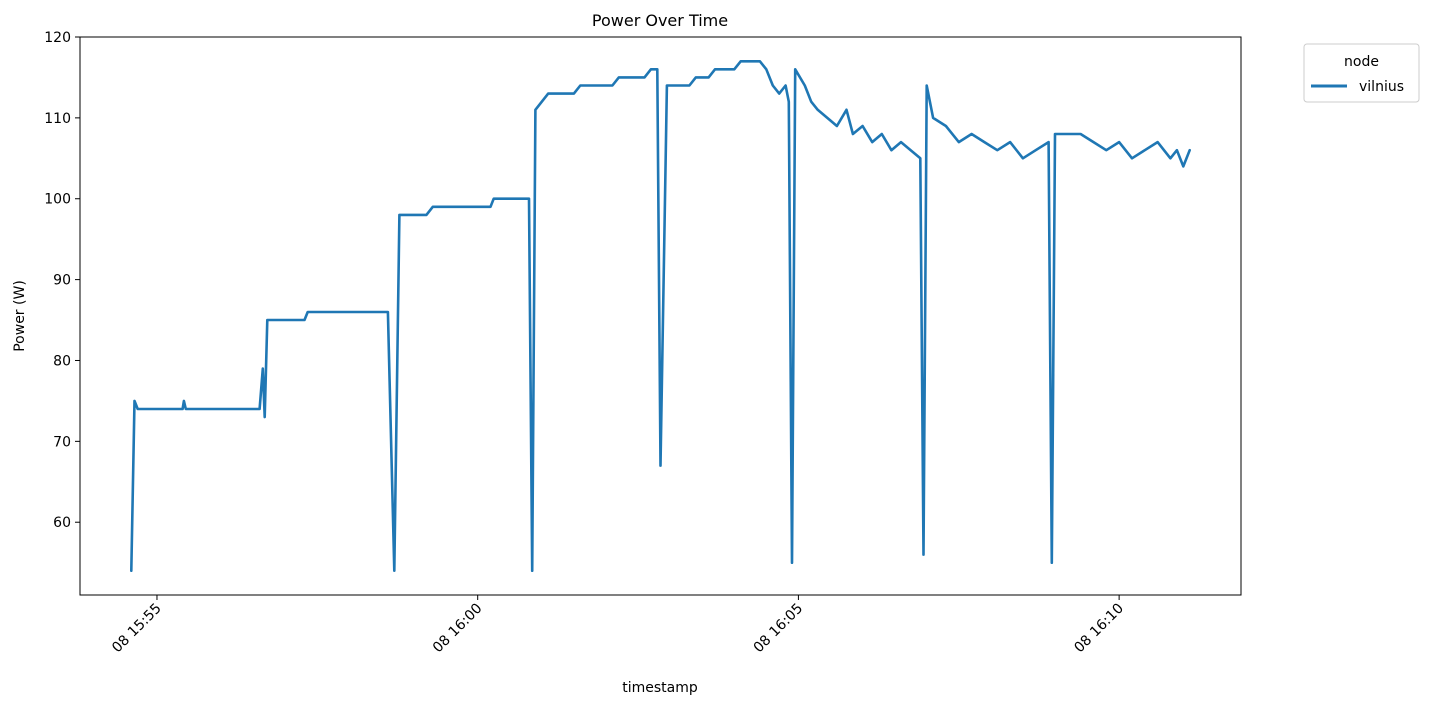  What do you see at coordinates (660, 20) in the screenshot?
I see `chart-title: Power Over Time` at bounding box center [660, 20].